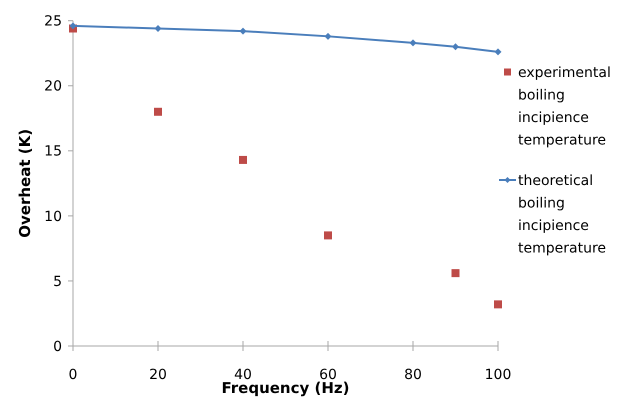 The width and height of the screenshot is (627, 401). What do you see at coordinates (57, 346) in the screenshot?
I see `y-tick-label: 0` at bounding box center [57, 346].